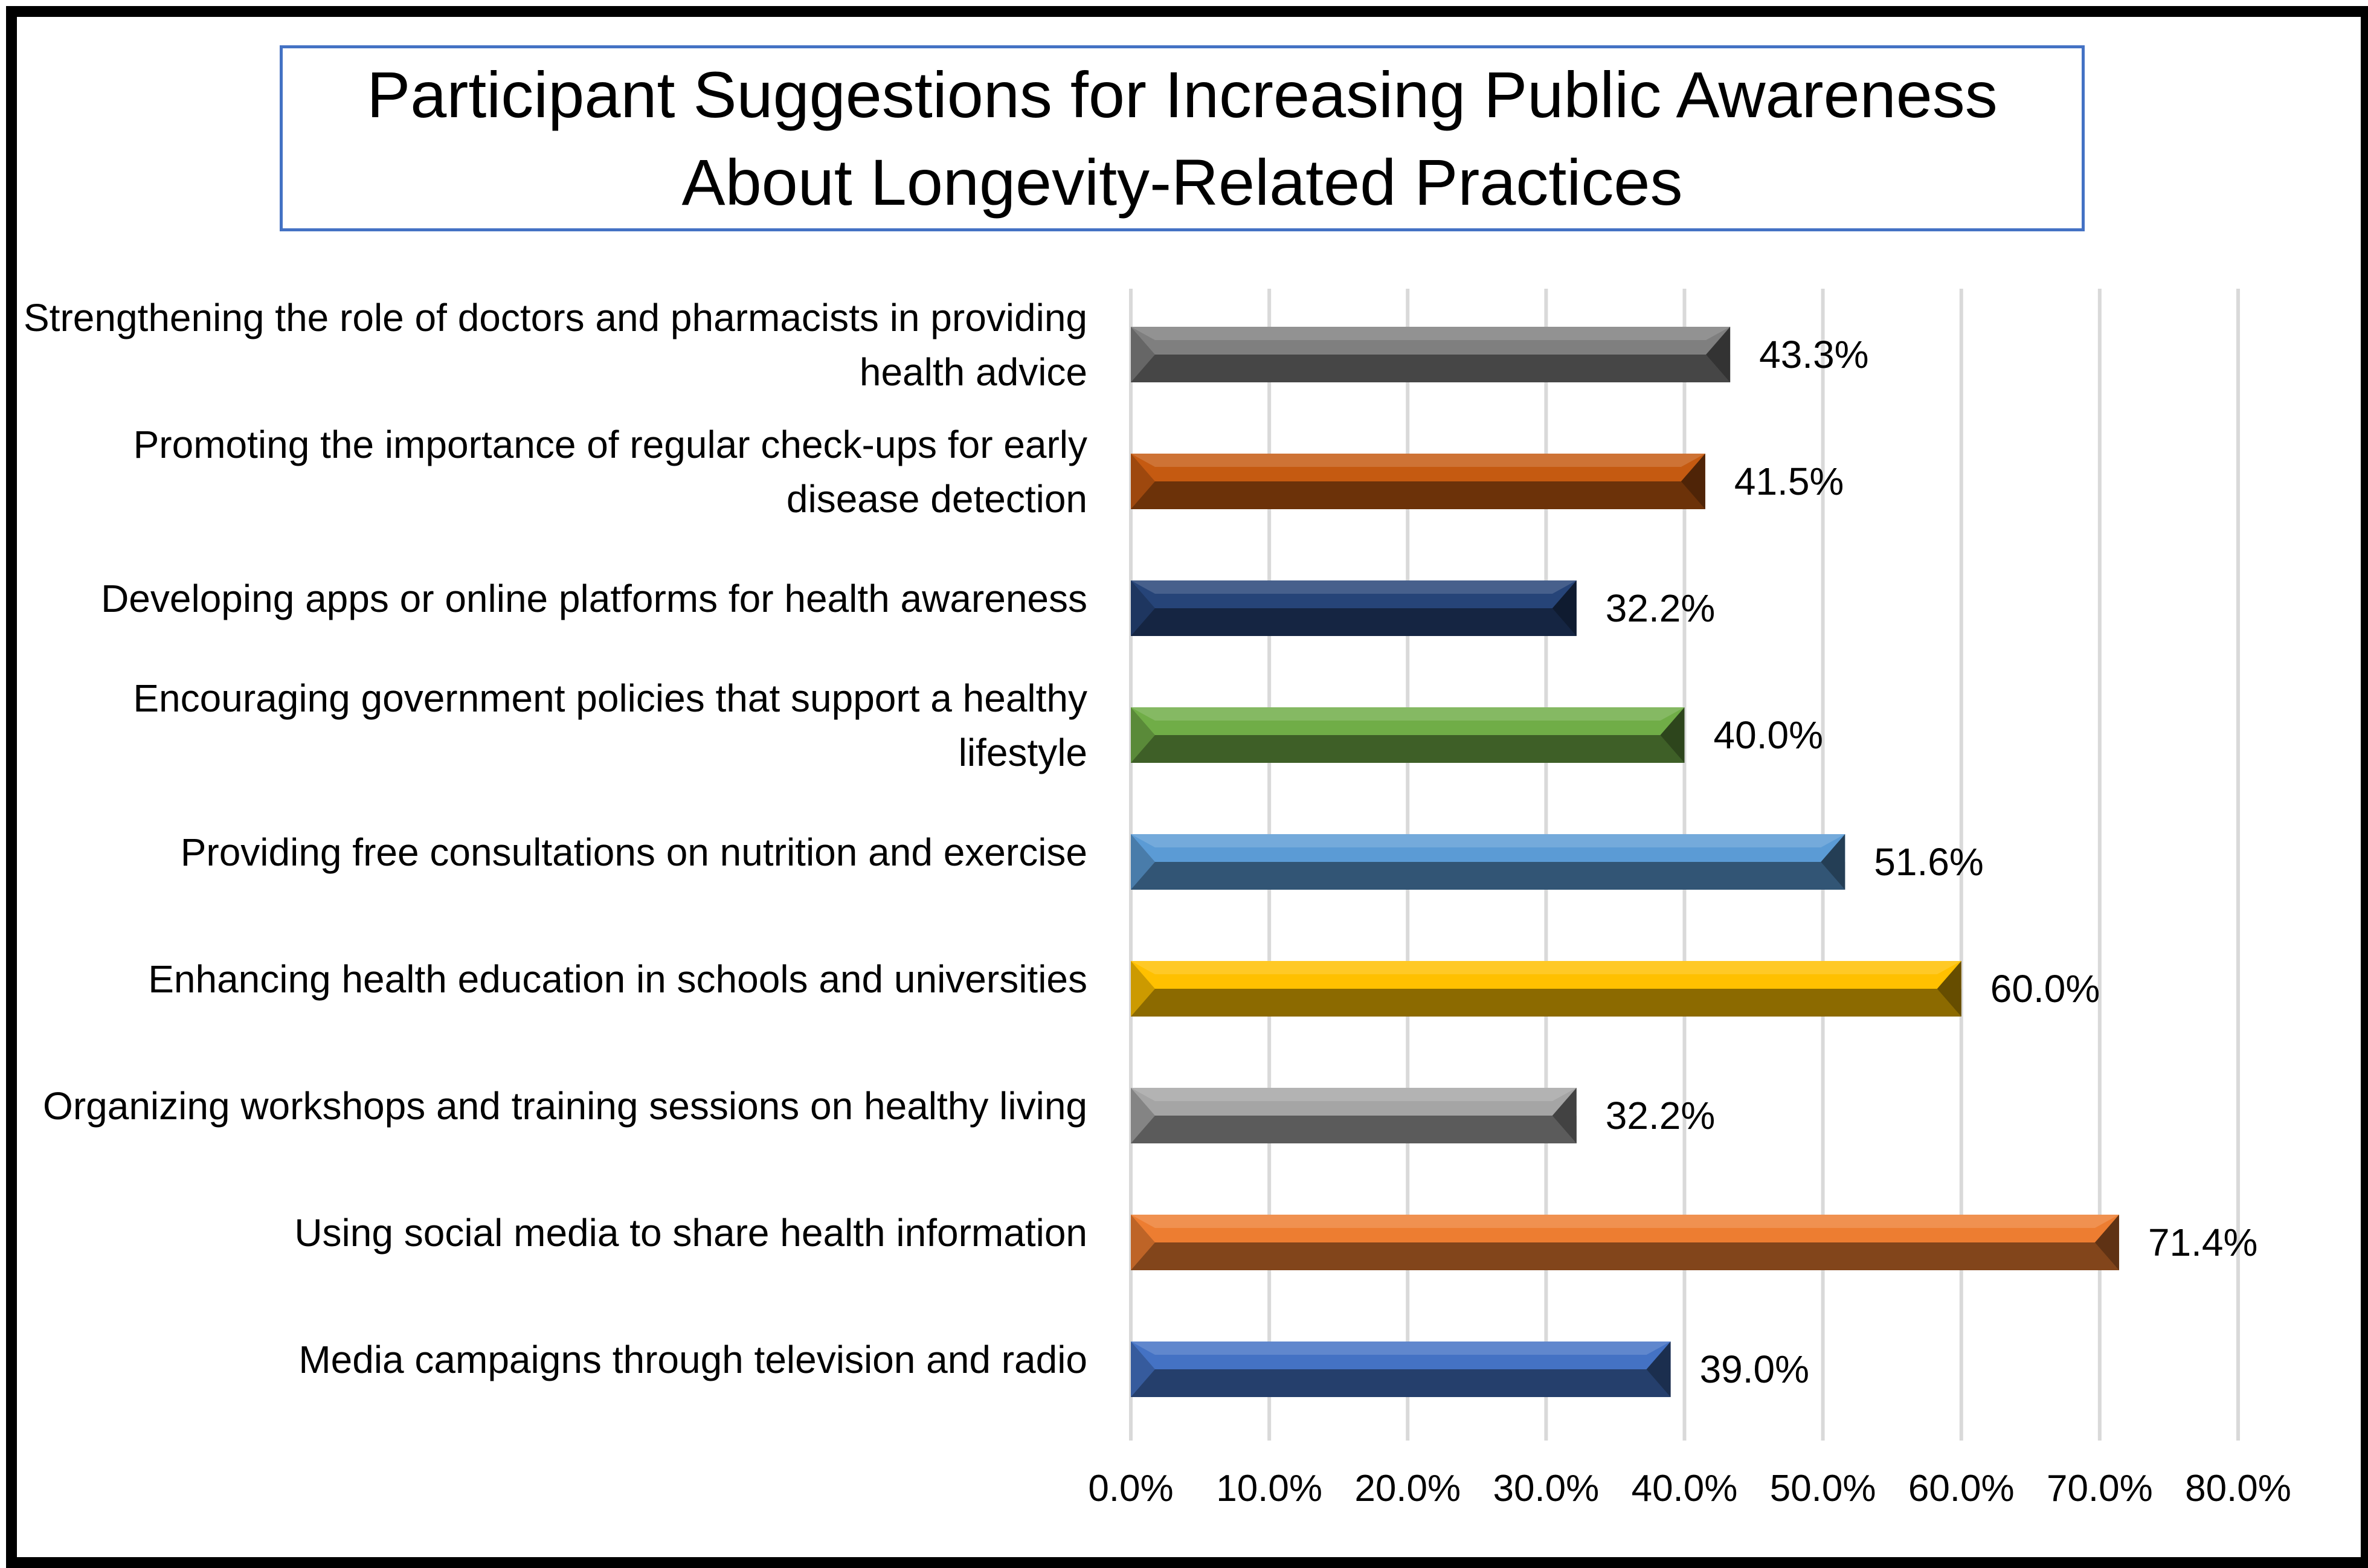 The width and height of the screenshot is (2368, 1568). Describe the element at coordinates (1546, 1488) in the screenshot. I see `x-tick-label: 30.0%` at that location.